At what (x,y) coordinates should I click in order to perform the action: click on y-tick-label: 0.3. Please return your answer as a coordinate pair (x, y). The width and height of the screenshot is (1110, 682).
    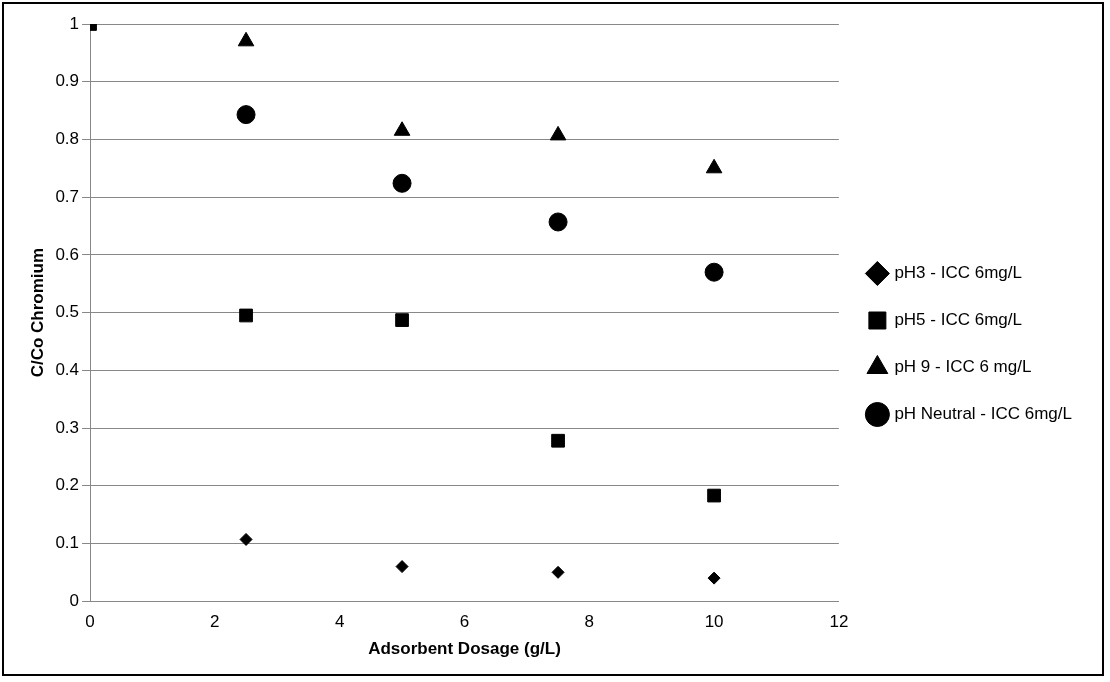
    Looking at the image, I should click on (67, 427).